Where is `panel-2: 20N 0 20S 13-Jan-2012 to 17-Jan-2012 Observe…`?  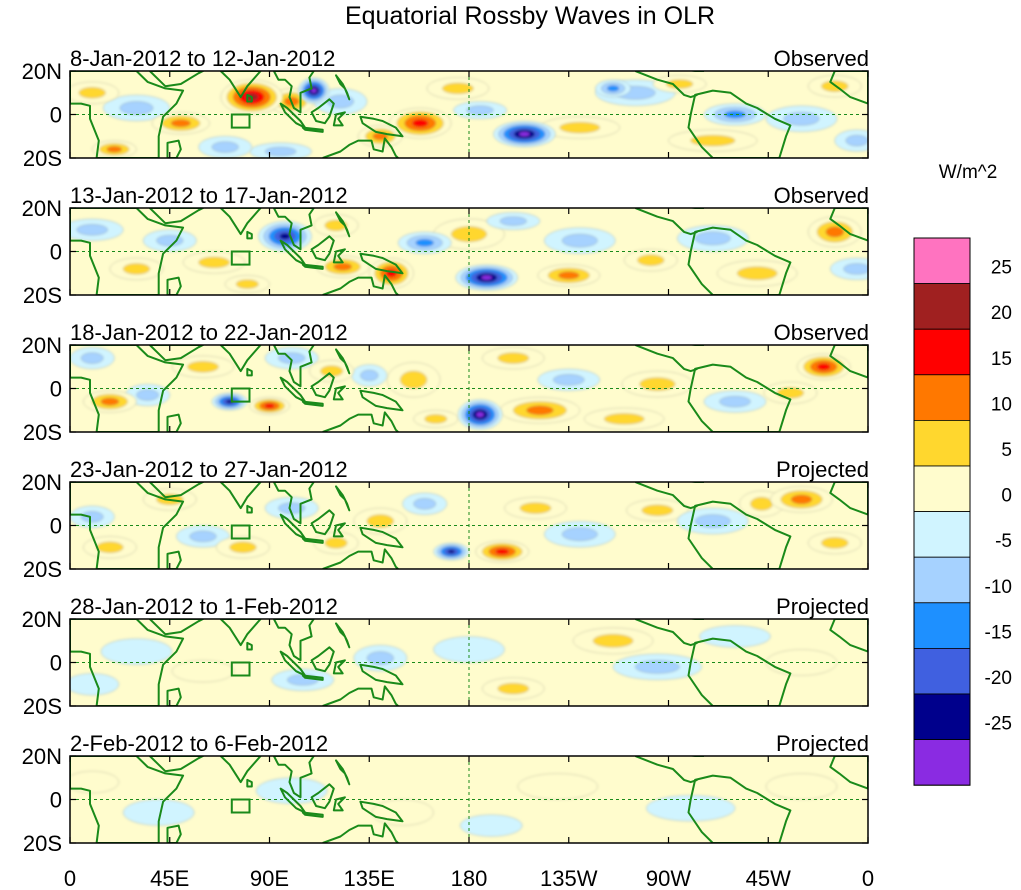
panel-2: 20N 0 20S 13-Jan-2012 to 17-Jan-2012 Observe… is located at coordinates (445, 245).